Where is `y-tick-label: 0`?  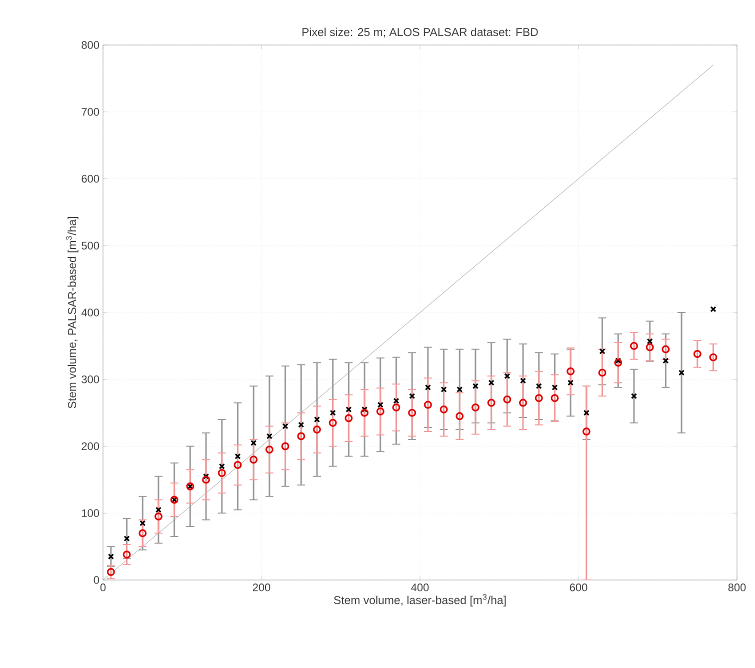 y-tick-label: 0 is located at coordinates (97, 580).